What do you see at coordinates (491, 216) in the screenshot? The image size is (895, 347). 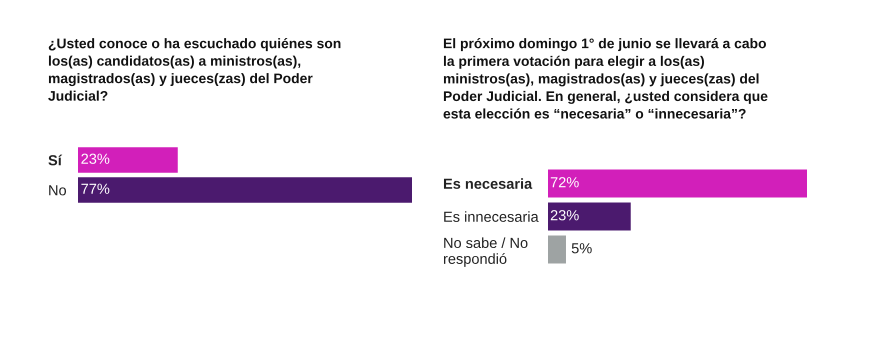 I see `y-tick-label: Es innecesaria` at bounding box center [491, 216].